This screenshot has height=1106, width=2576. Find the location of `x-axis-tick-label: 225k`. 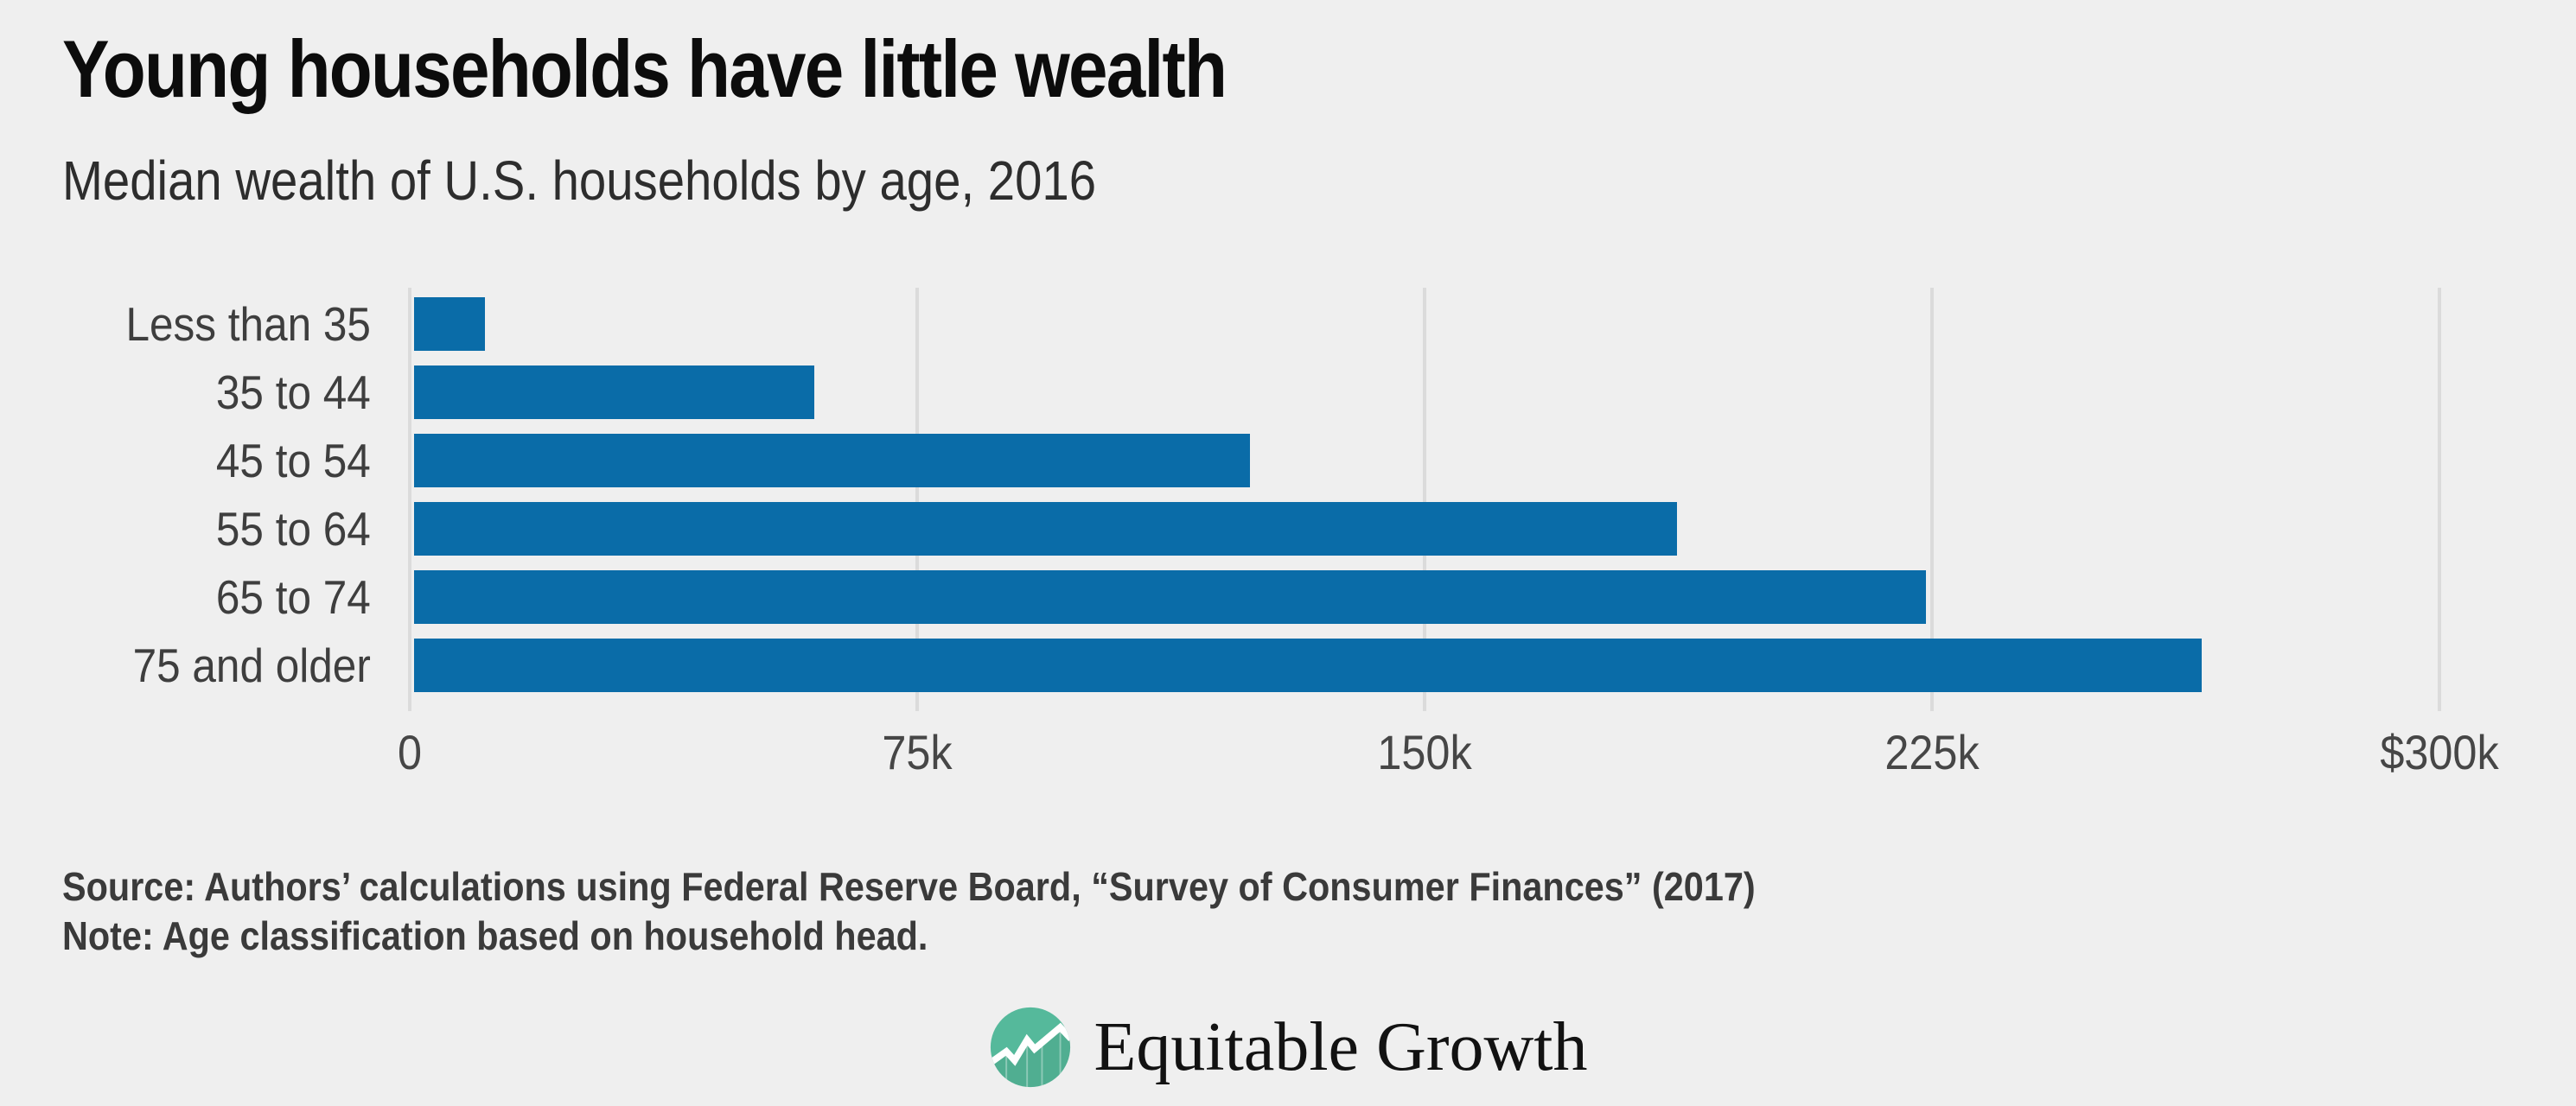

x-axis-tick-label: 225k is located at coordinates (1932, 752).